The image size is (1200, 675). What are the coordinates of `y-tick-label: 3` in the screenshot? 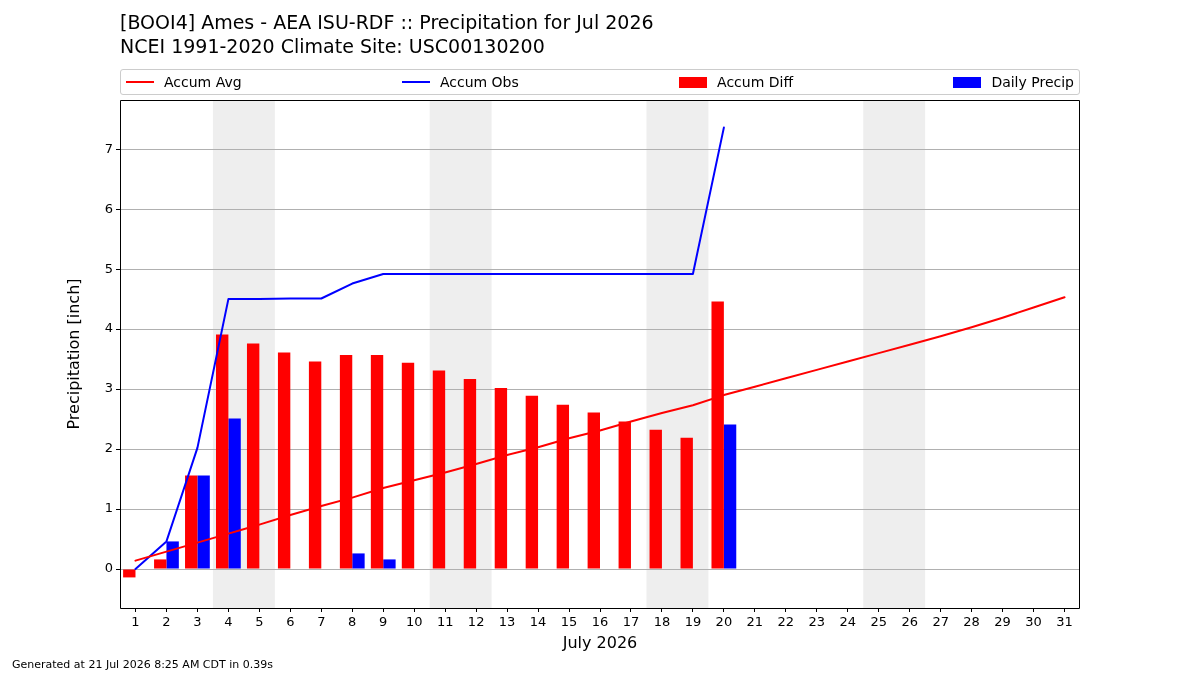 It's located at (108, 388).